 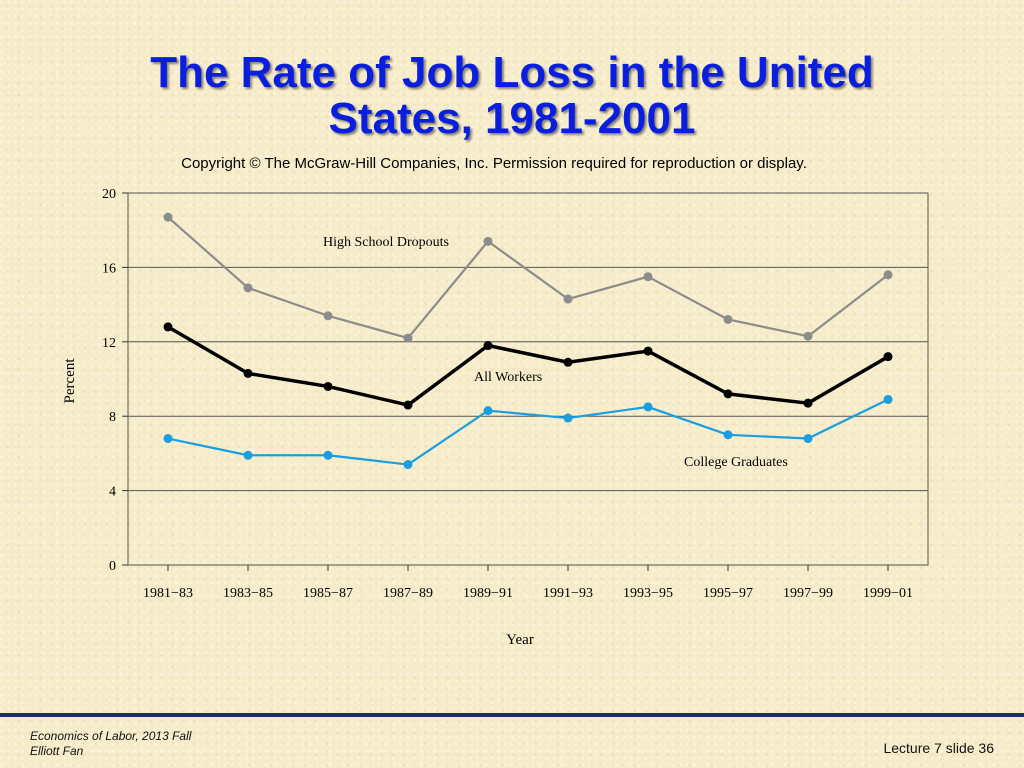 I want to click on y-axis-label: Percent, so click(x=70, y=381).